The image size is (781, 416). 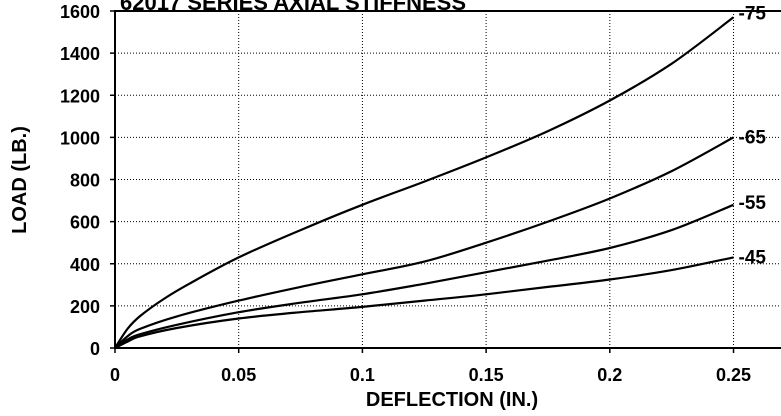 I want to click on series-label: -65, so click(x=753, y=137).